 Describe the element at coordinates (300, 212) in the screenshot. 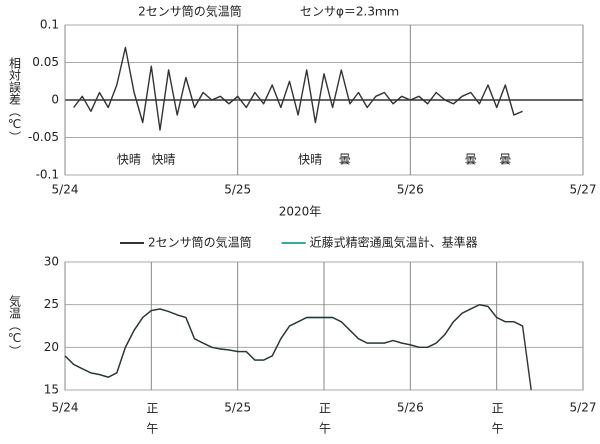

I see `x-axis-label: 2020年` at that location.